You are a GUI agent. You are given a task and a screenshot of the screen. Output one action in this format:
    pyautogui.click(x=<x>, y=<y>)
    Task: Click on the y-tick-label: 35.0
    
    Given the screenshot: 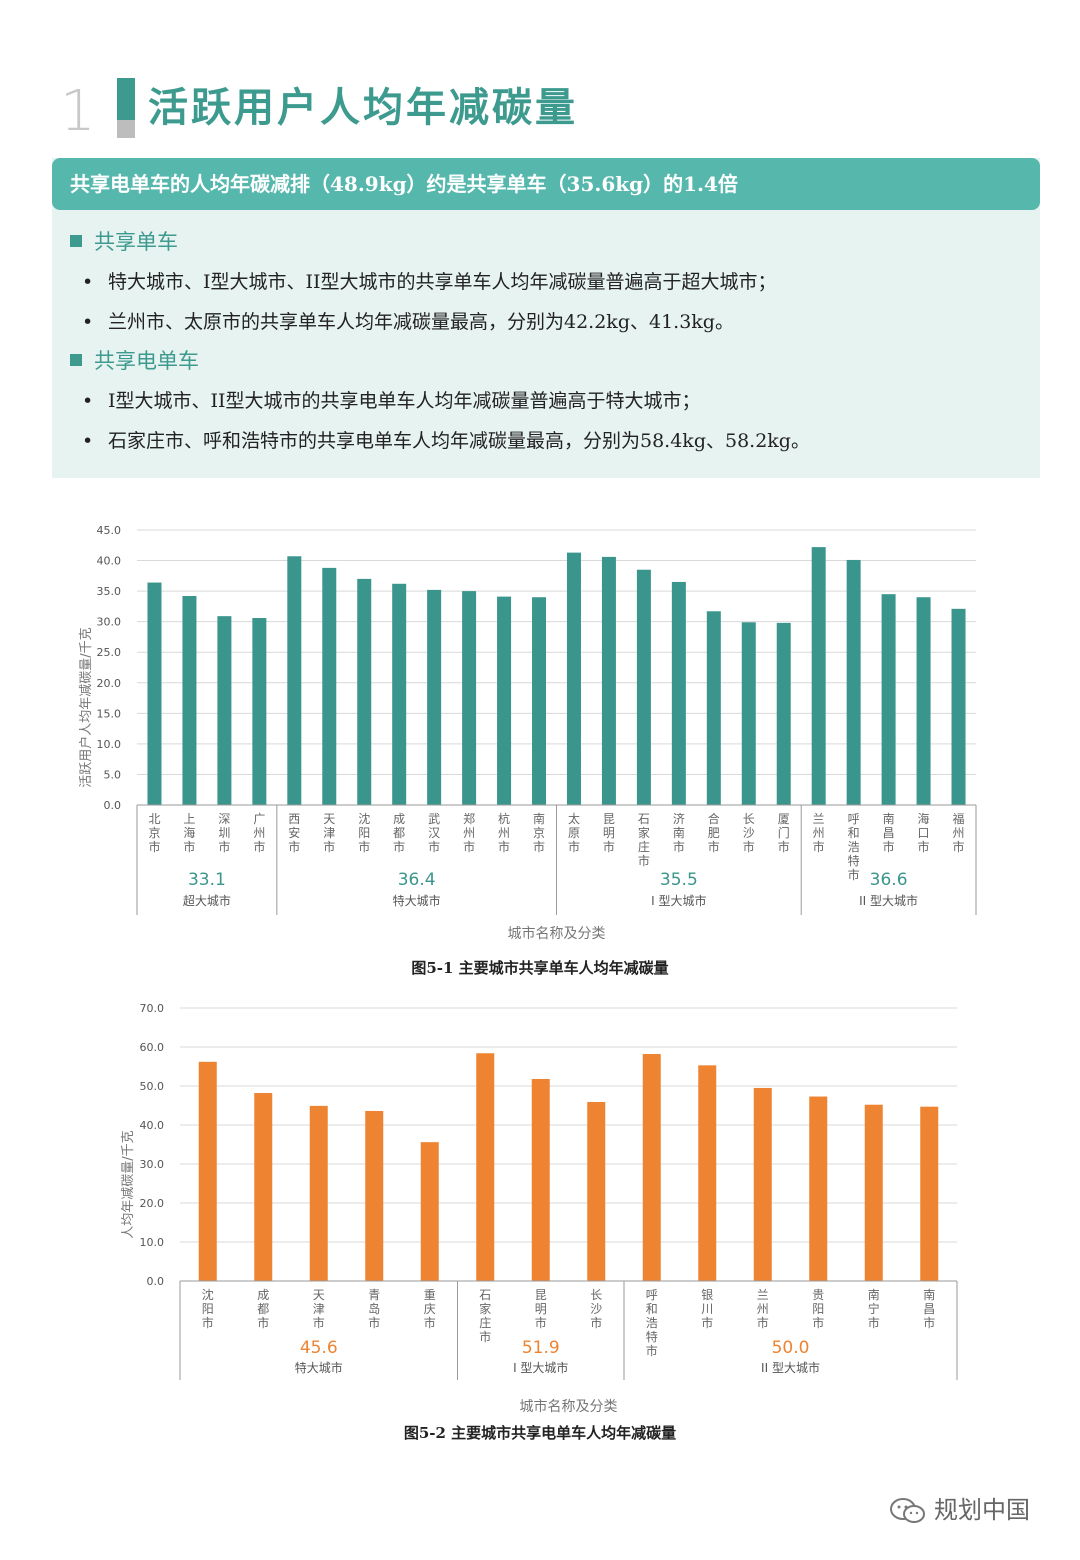 What is the action you would take?
    pyautogui.click(x=109, y=591)
    